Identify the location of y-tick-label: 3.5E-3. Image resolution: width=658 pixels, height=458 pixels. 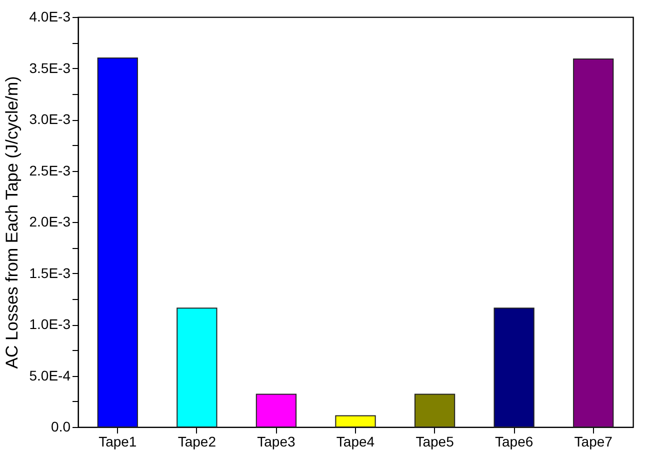
(50, 68).